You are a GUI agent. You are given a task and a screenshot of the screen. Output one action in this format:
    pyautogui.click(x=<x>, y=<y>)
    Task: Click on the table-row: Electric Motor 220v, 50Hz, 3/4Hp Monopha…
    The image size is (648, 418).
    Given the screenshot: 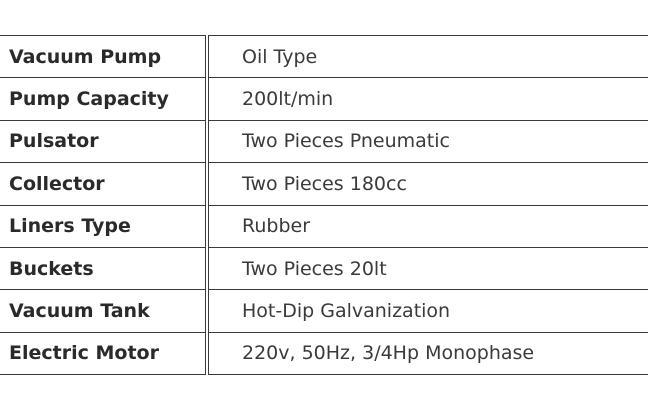 What is the action you would take?
    pyautogui.click(x=324, y=353)
    